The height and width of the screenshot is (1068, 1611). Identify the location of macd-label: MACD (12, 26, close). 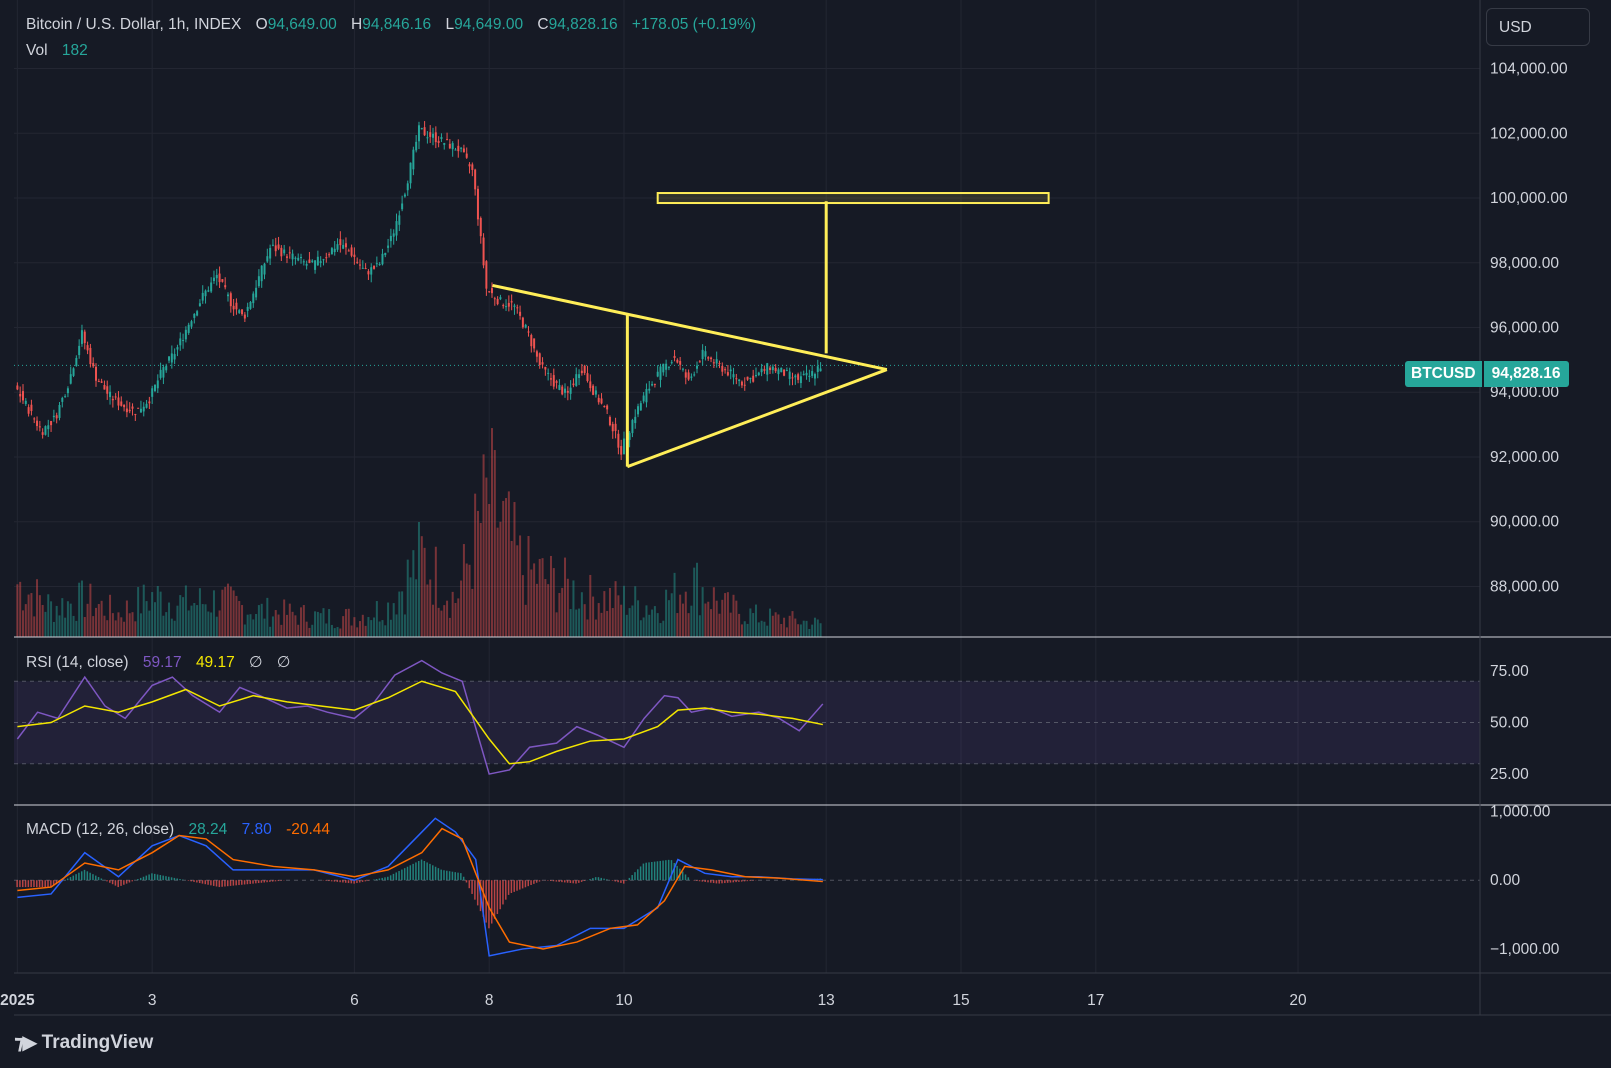
(100, 829).